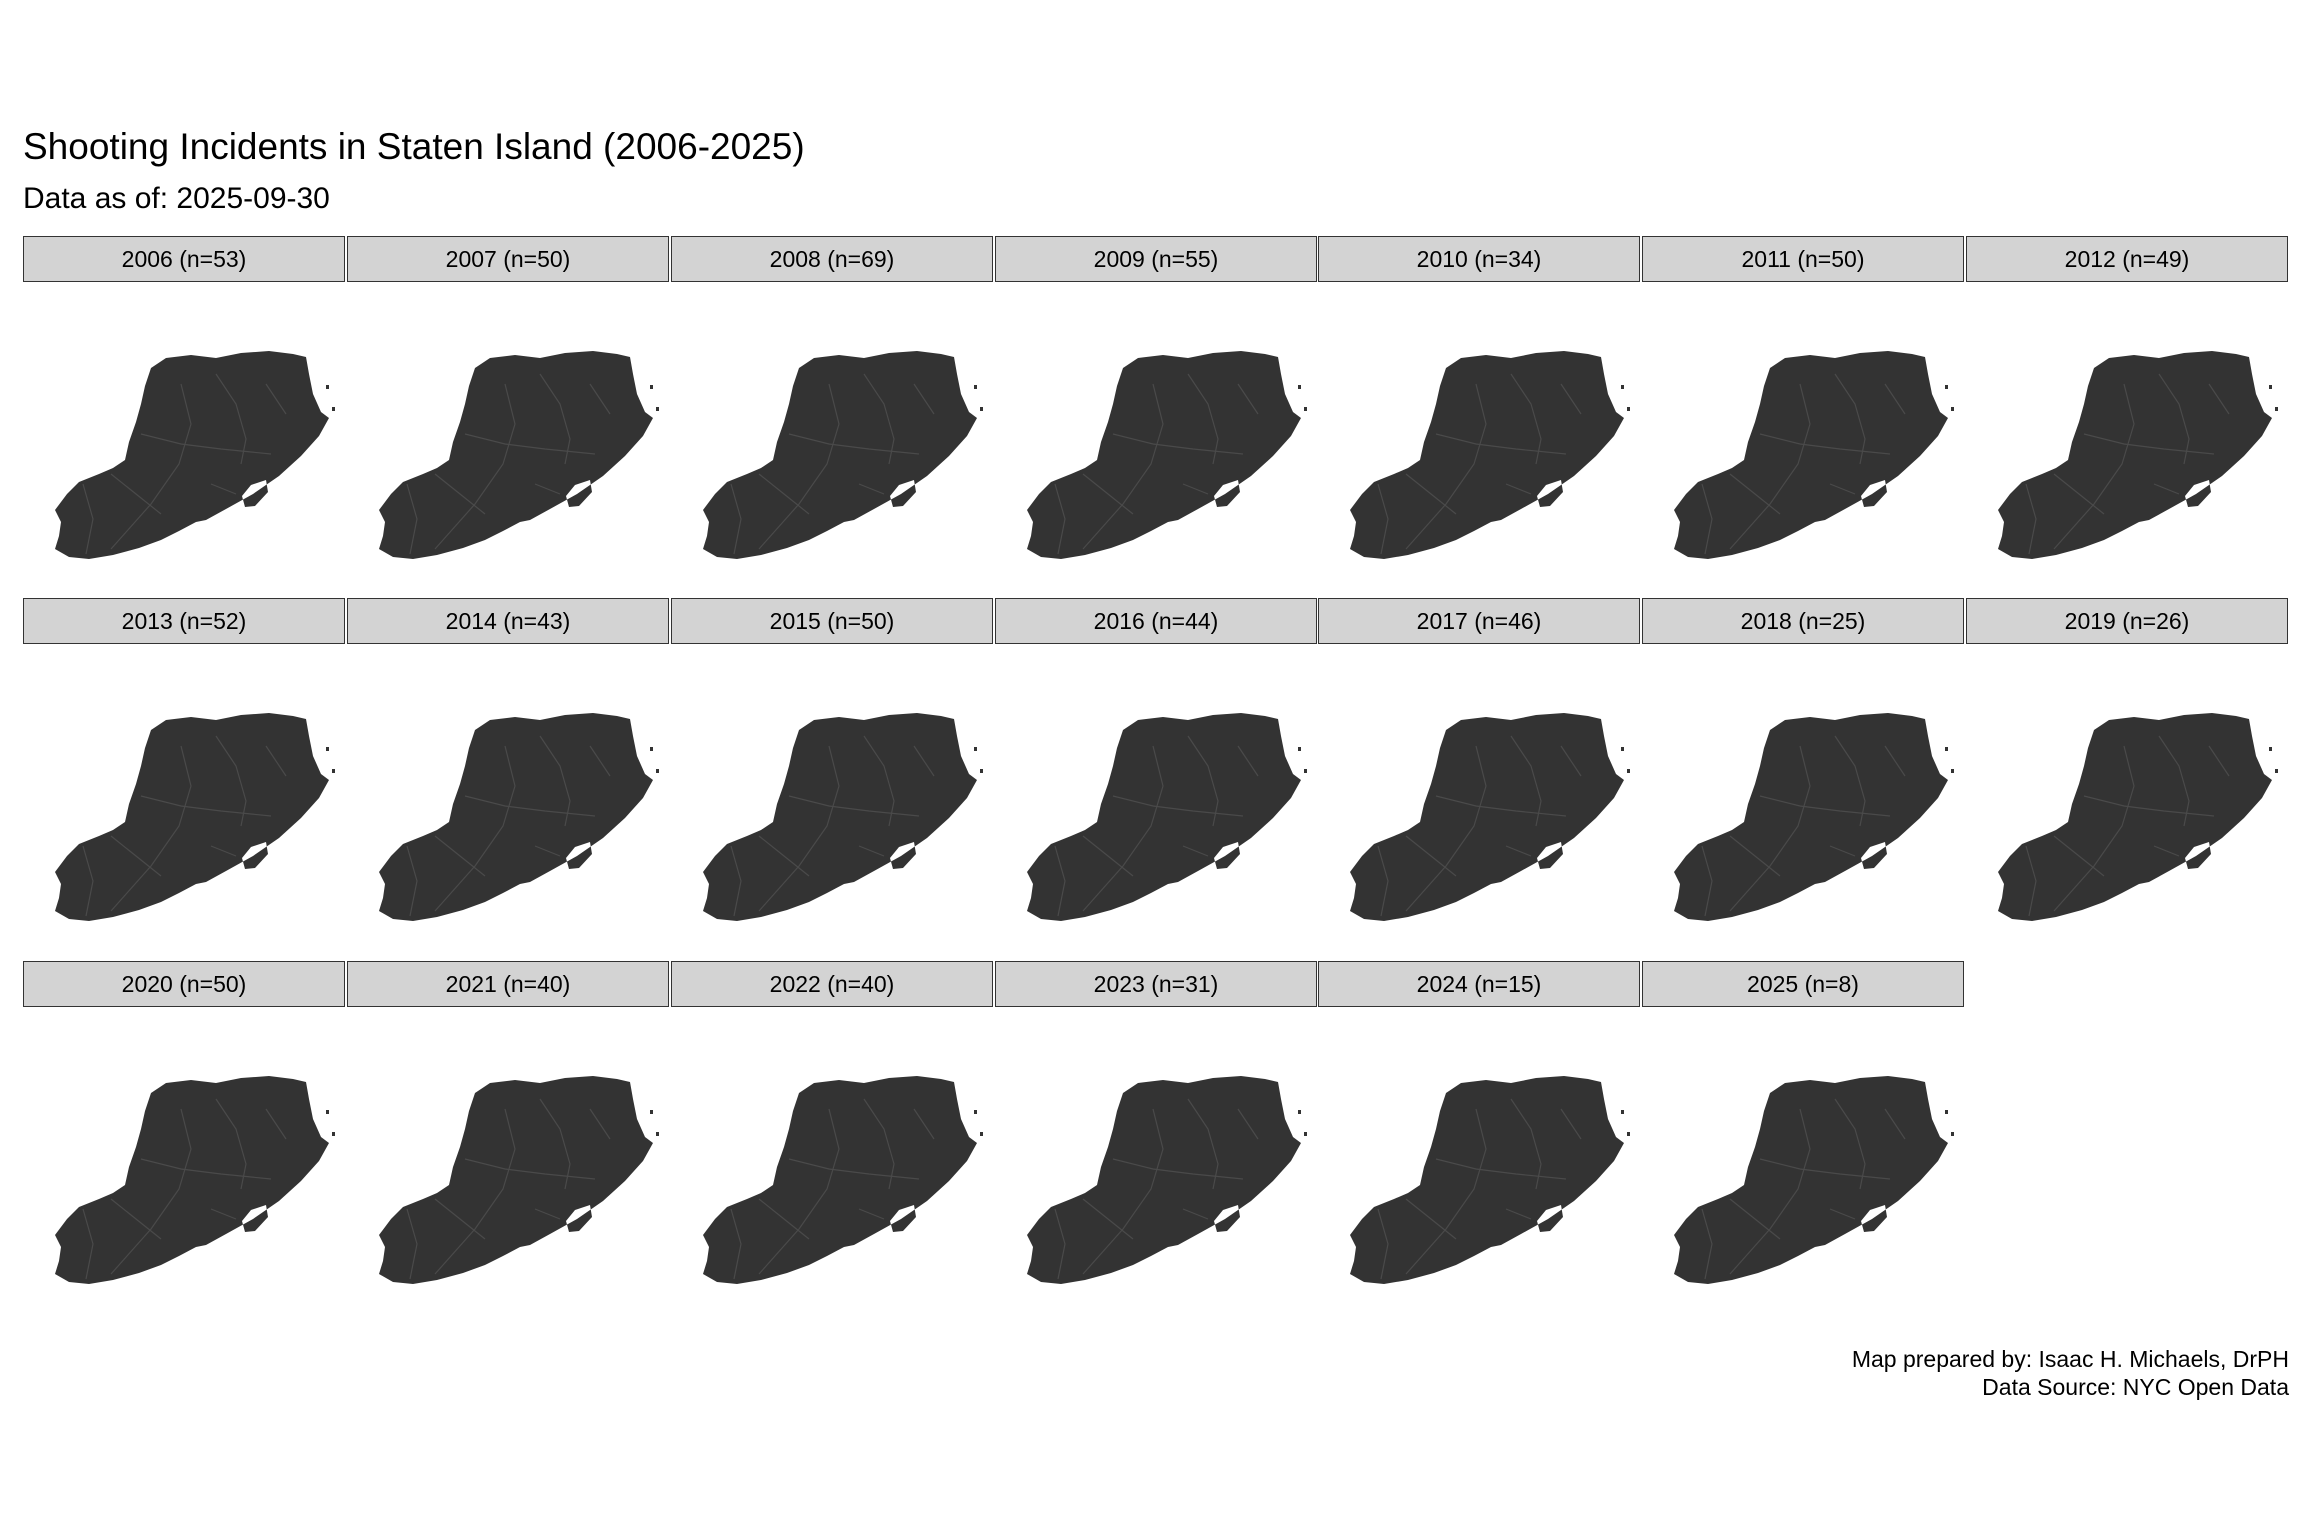 This screenshot has width=2304, height=1536. What do you see at coordinates (2070, 1359) in the screenshot?
I see `caption-author: Map prepared by: Isaac H. Michaels, DrPH` at bounding box center [2070, 1359].